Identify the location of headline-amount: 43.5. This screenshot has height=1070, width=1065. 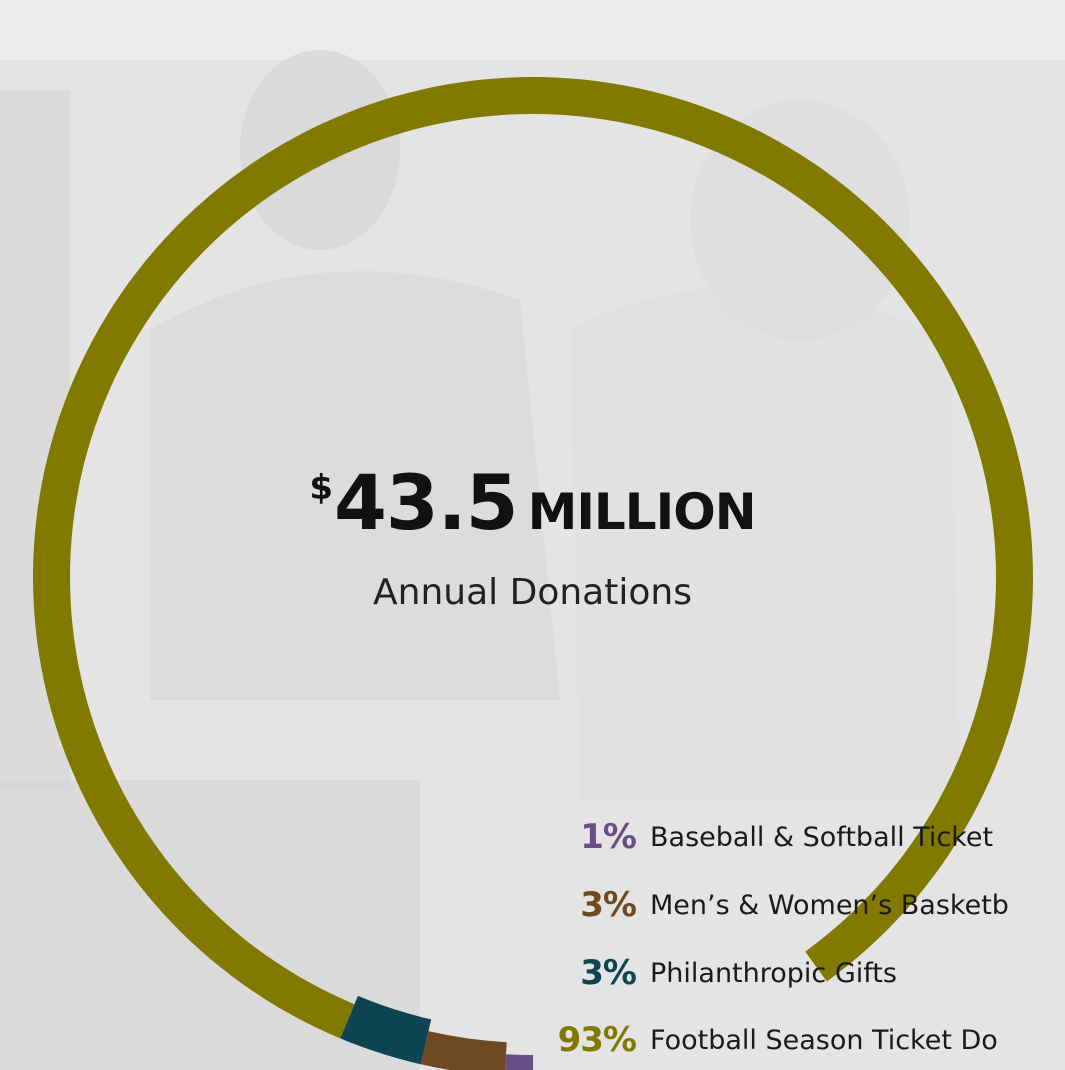
(426, 502).